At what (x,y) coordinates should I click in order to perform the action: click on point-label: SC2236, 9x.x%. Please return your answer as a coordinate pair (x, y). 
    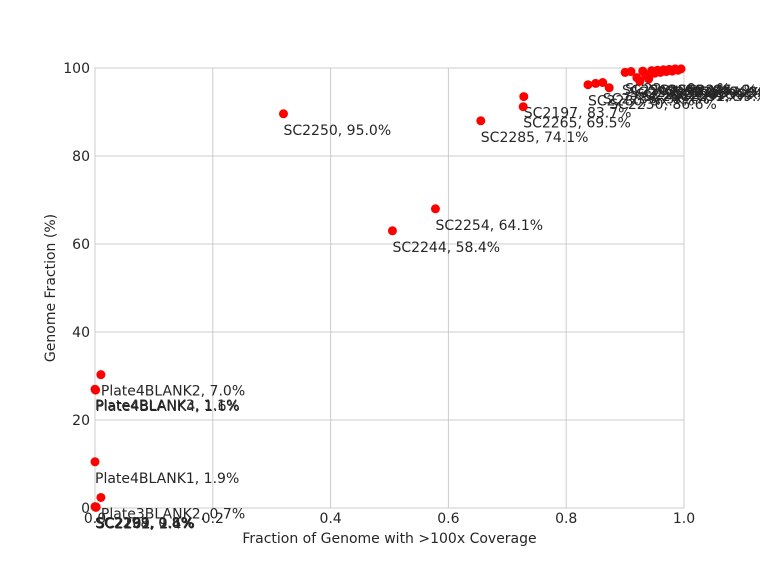
    Looking at the image, I should click on (656, 100).